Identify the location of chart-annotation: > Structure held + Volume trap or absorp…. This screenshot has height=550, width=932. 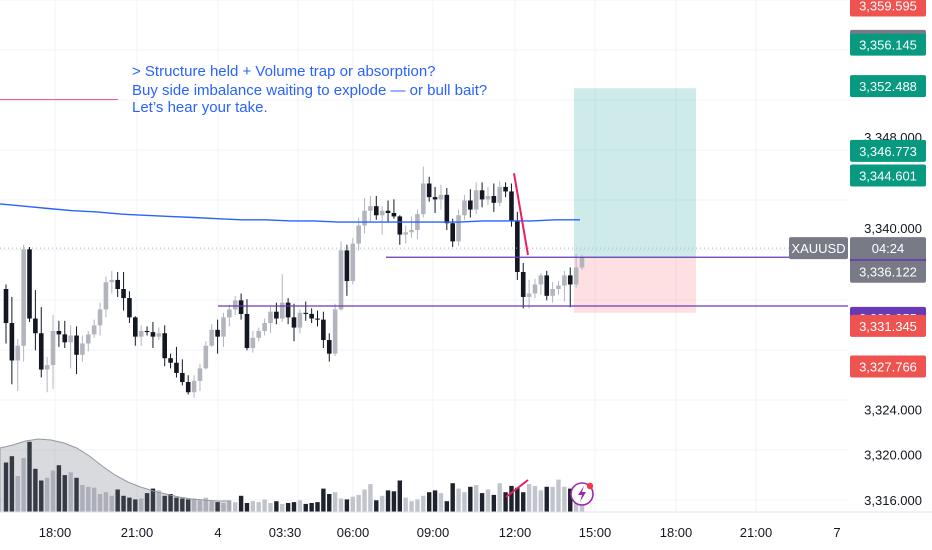
(309, 89).